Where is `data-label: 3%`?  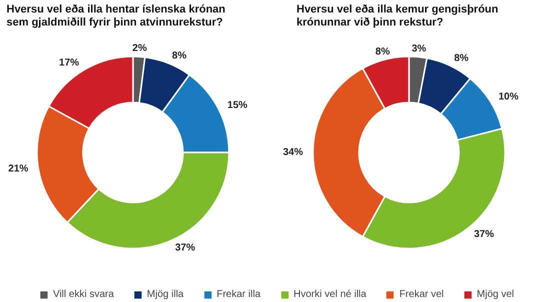 data-label: 3% is located at coordinates (419, 48).